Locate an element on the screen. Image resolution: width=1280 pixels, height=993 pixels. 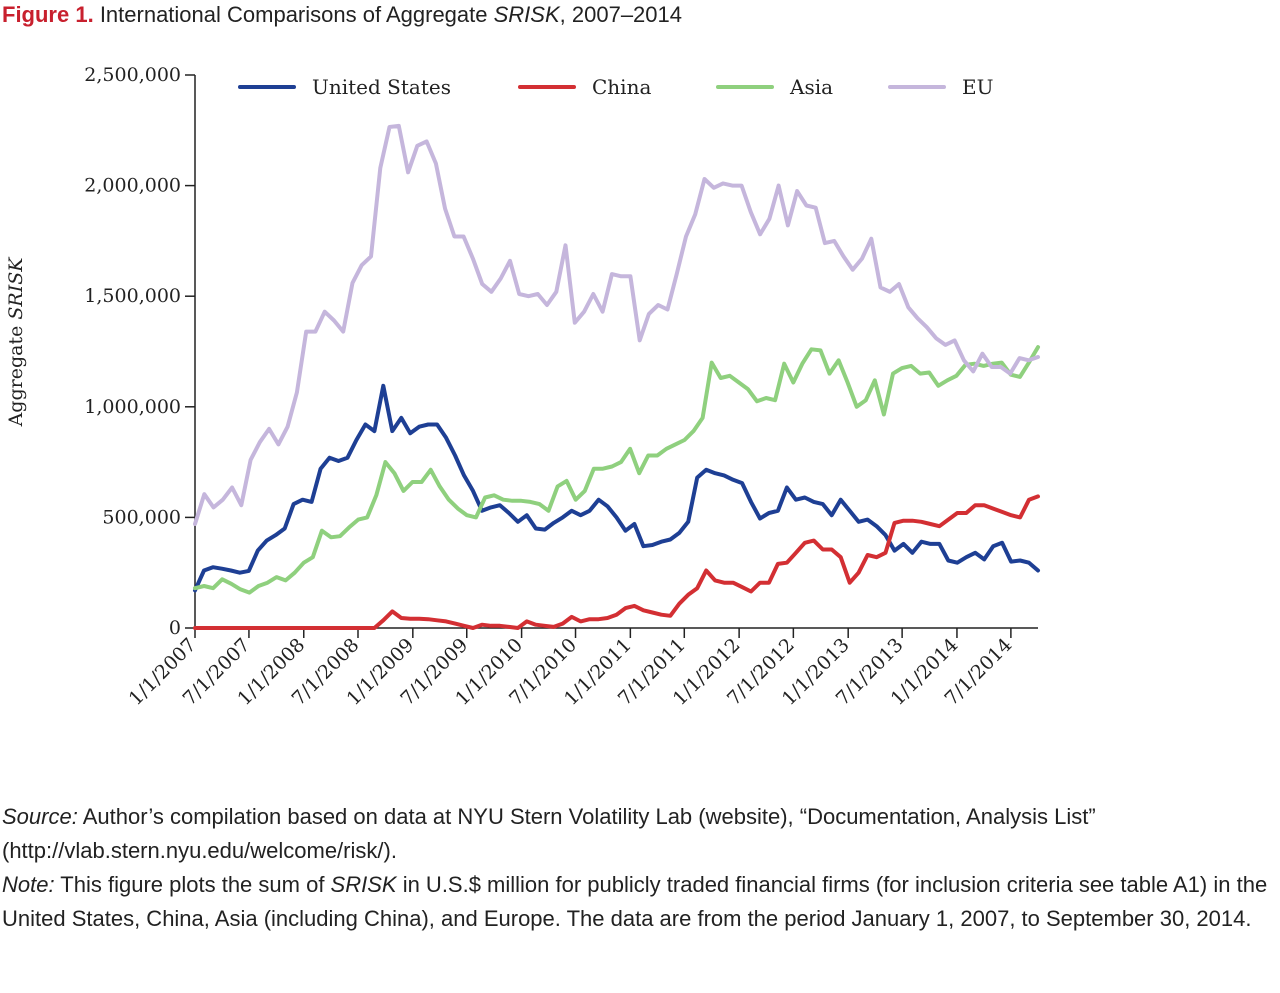
y-tick-label: 2,000,000 is located at coordinates (132, 186).